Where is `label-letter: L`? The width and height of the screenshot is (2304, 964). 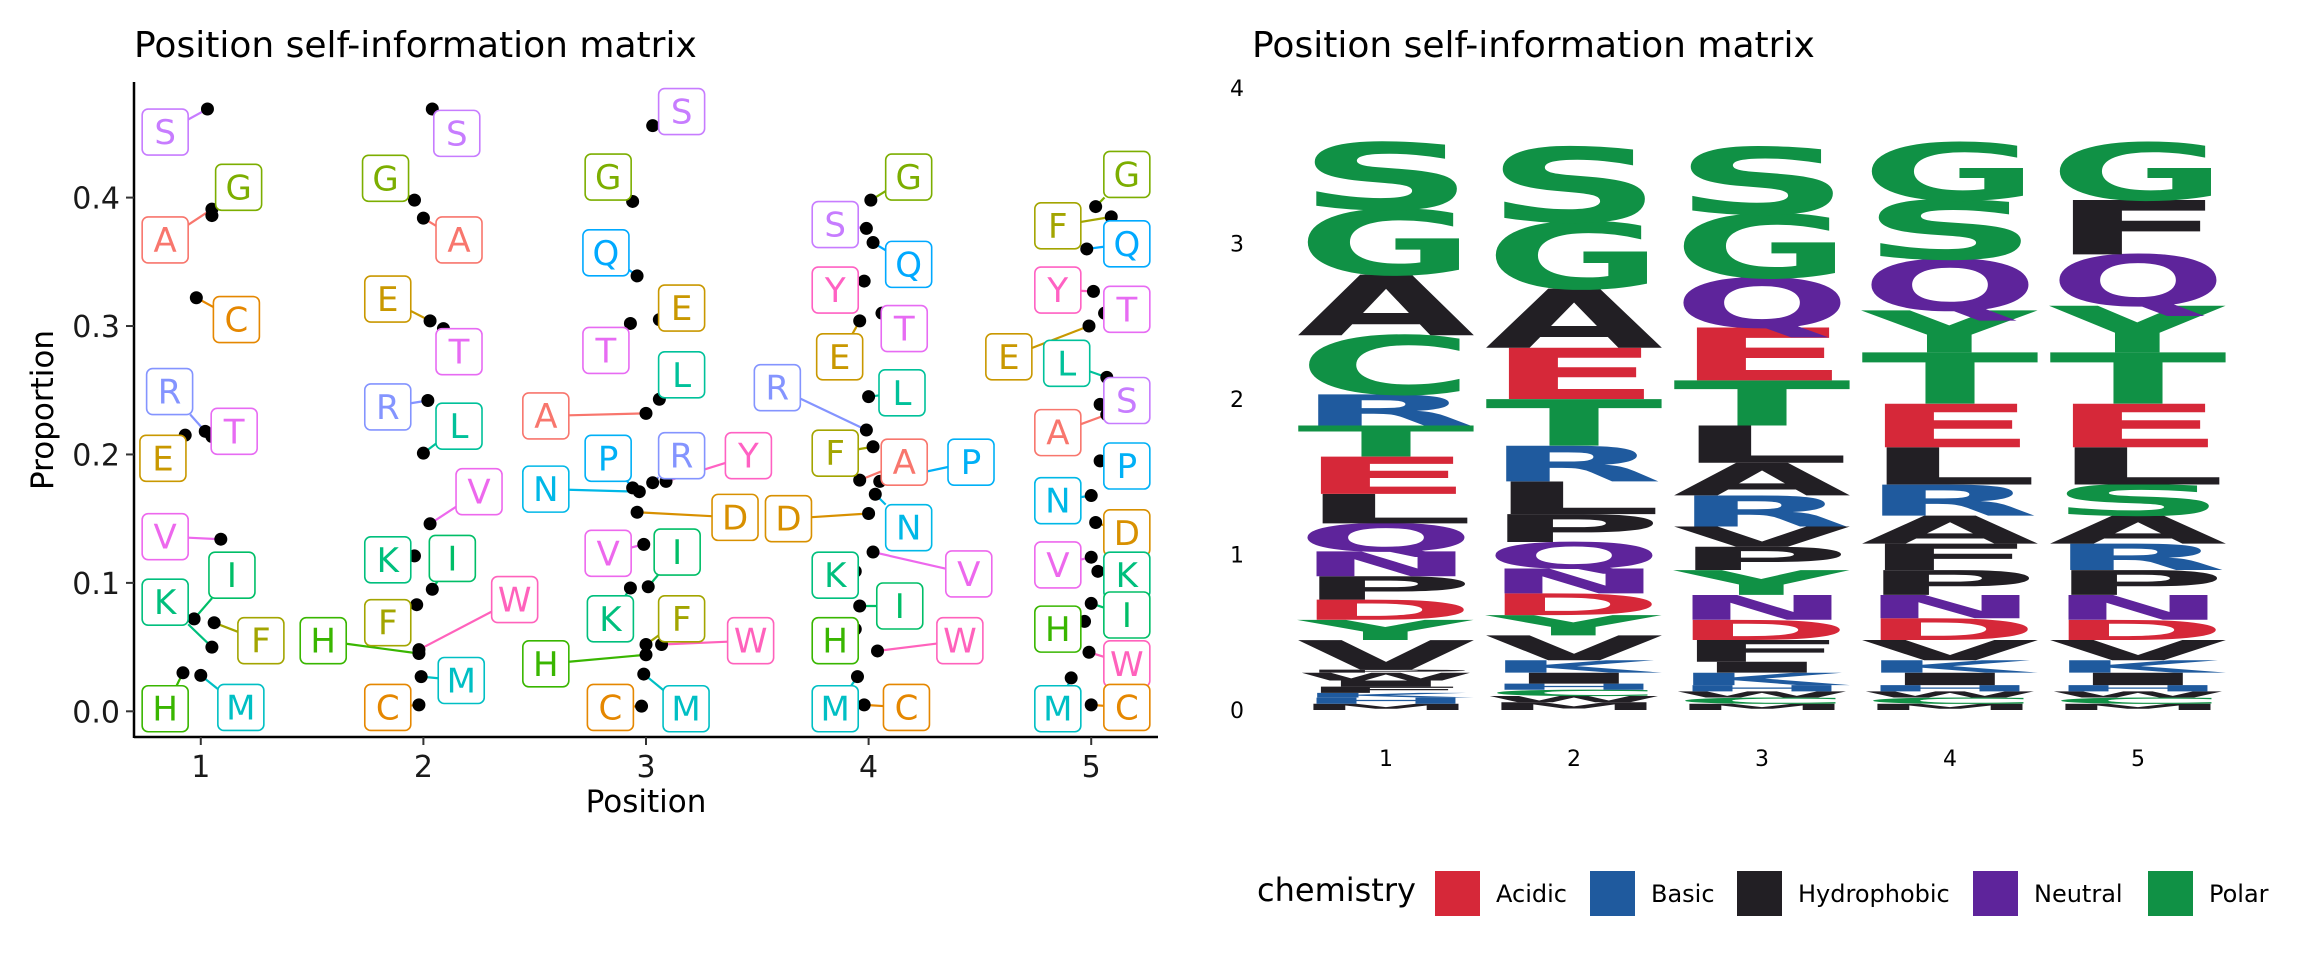
label-letter: L is located at coordinates (1066, 364).